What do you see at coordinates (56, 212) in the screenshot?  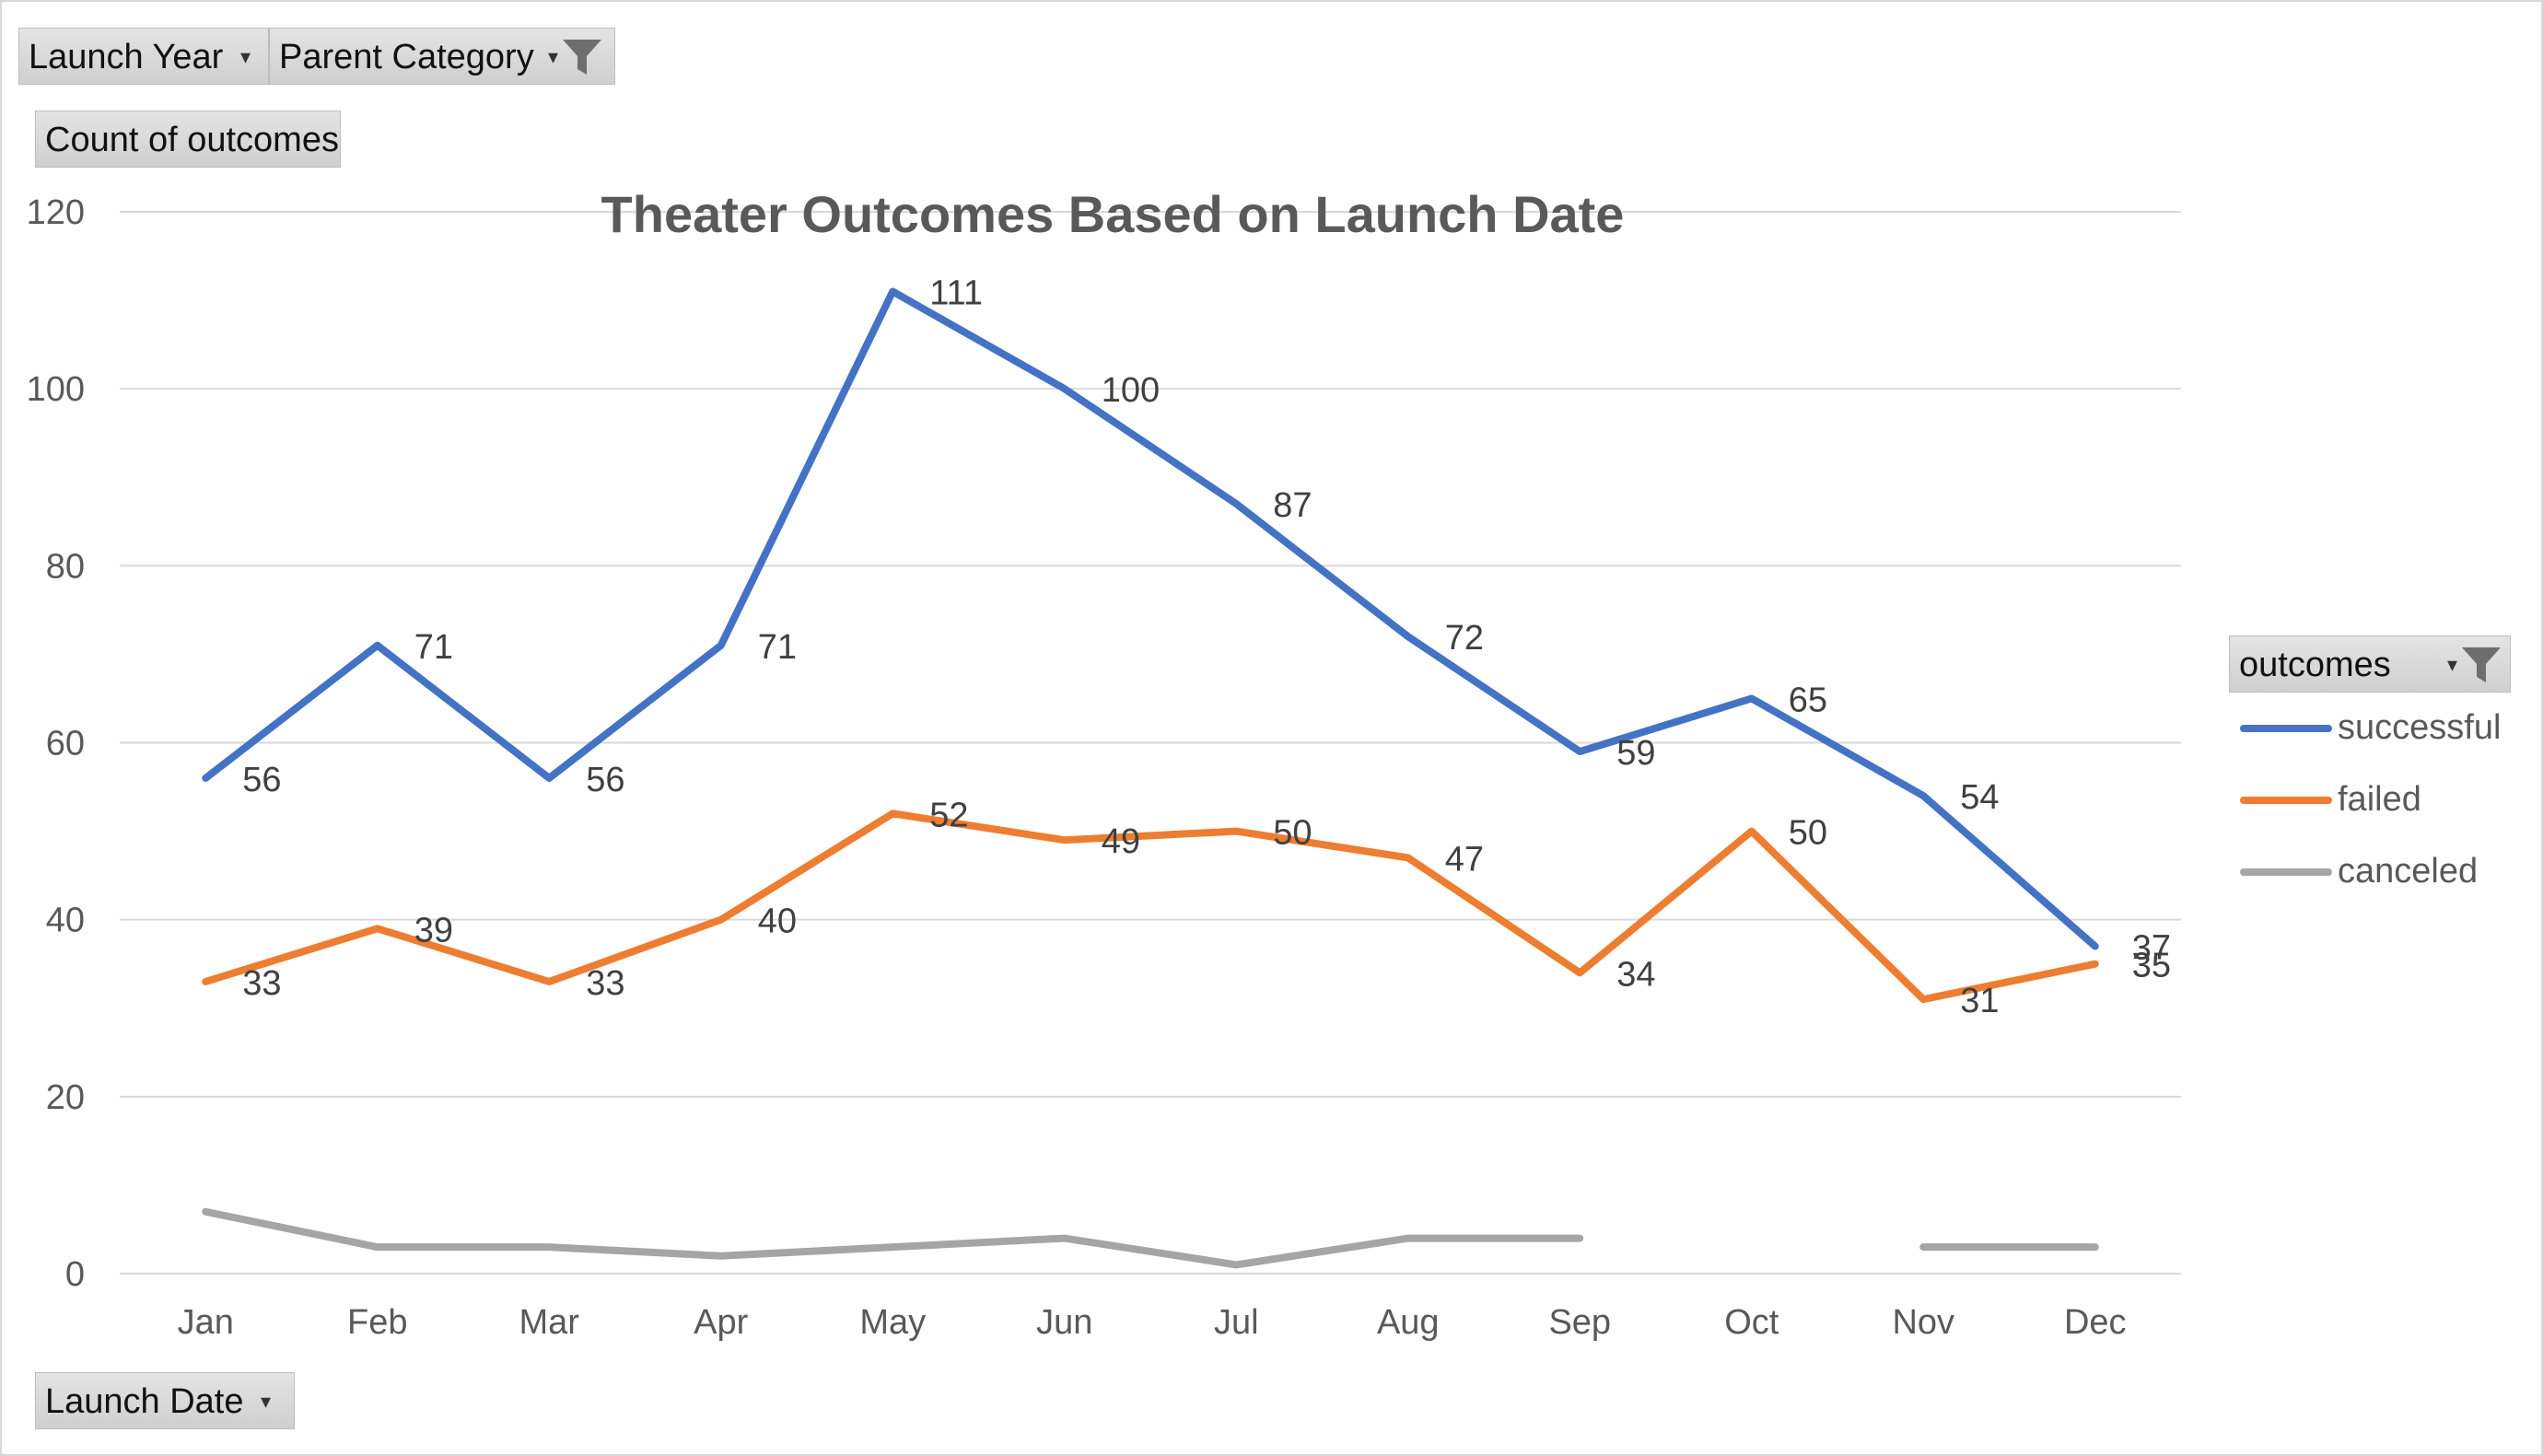 I see `y-tick-label: 120` at bounding box center [56, 212].